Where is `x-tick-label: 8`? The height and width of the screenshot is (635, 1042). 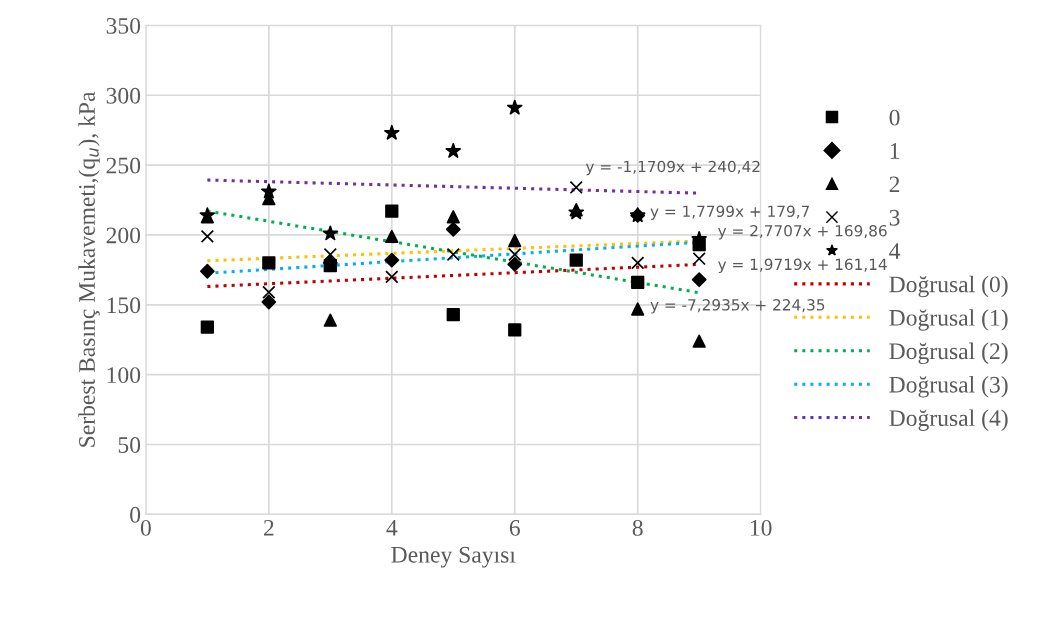
x-tick-label: 8 is located at coordinates (637, 527).